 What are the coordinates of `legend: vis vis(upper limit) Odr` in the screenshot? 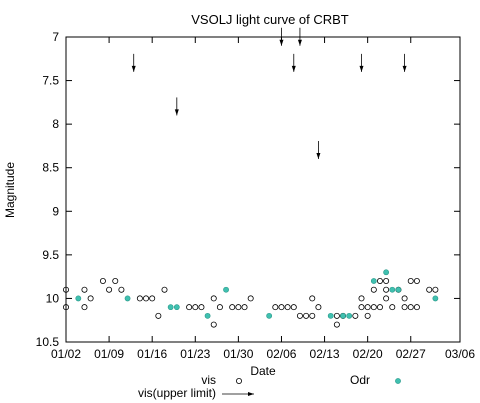 It's located at (269, 386).